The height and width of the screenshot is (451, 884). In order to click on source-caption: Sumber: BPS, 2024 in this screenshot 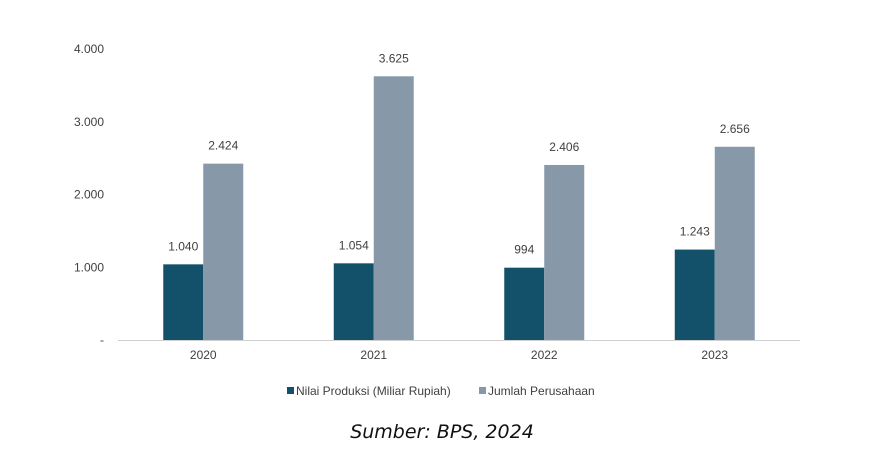, I will do `click(442, 432)`.